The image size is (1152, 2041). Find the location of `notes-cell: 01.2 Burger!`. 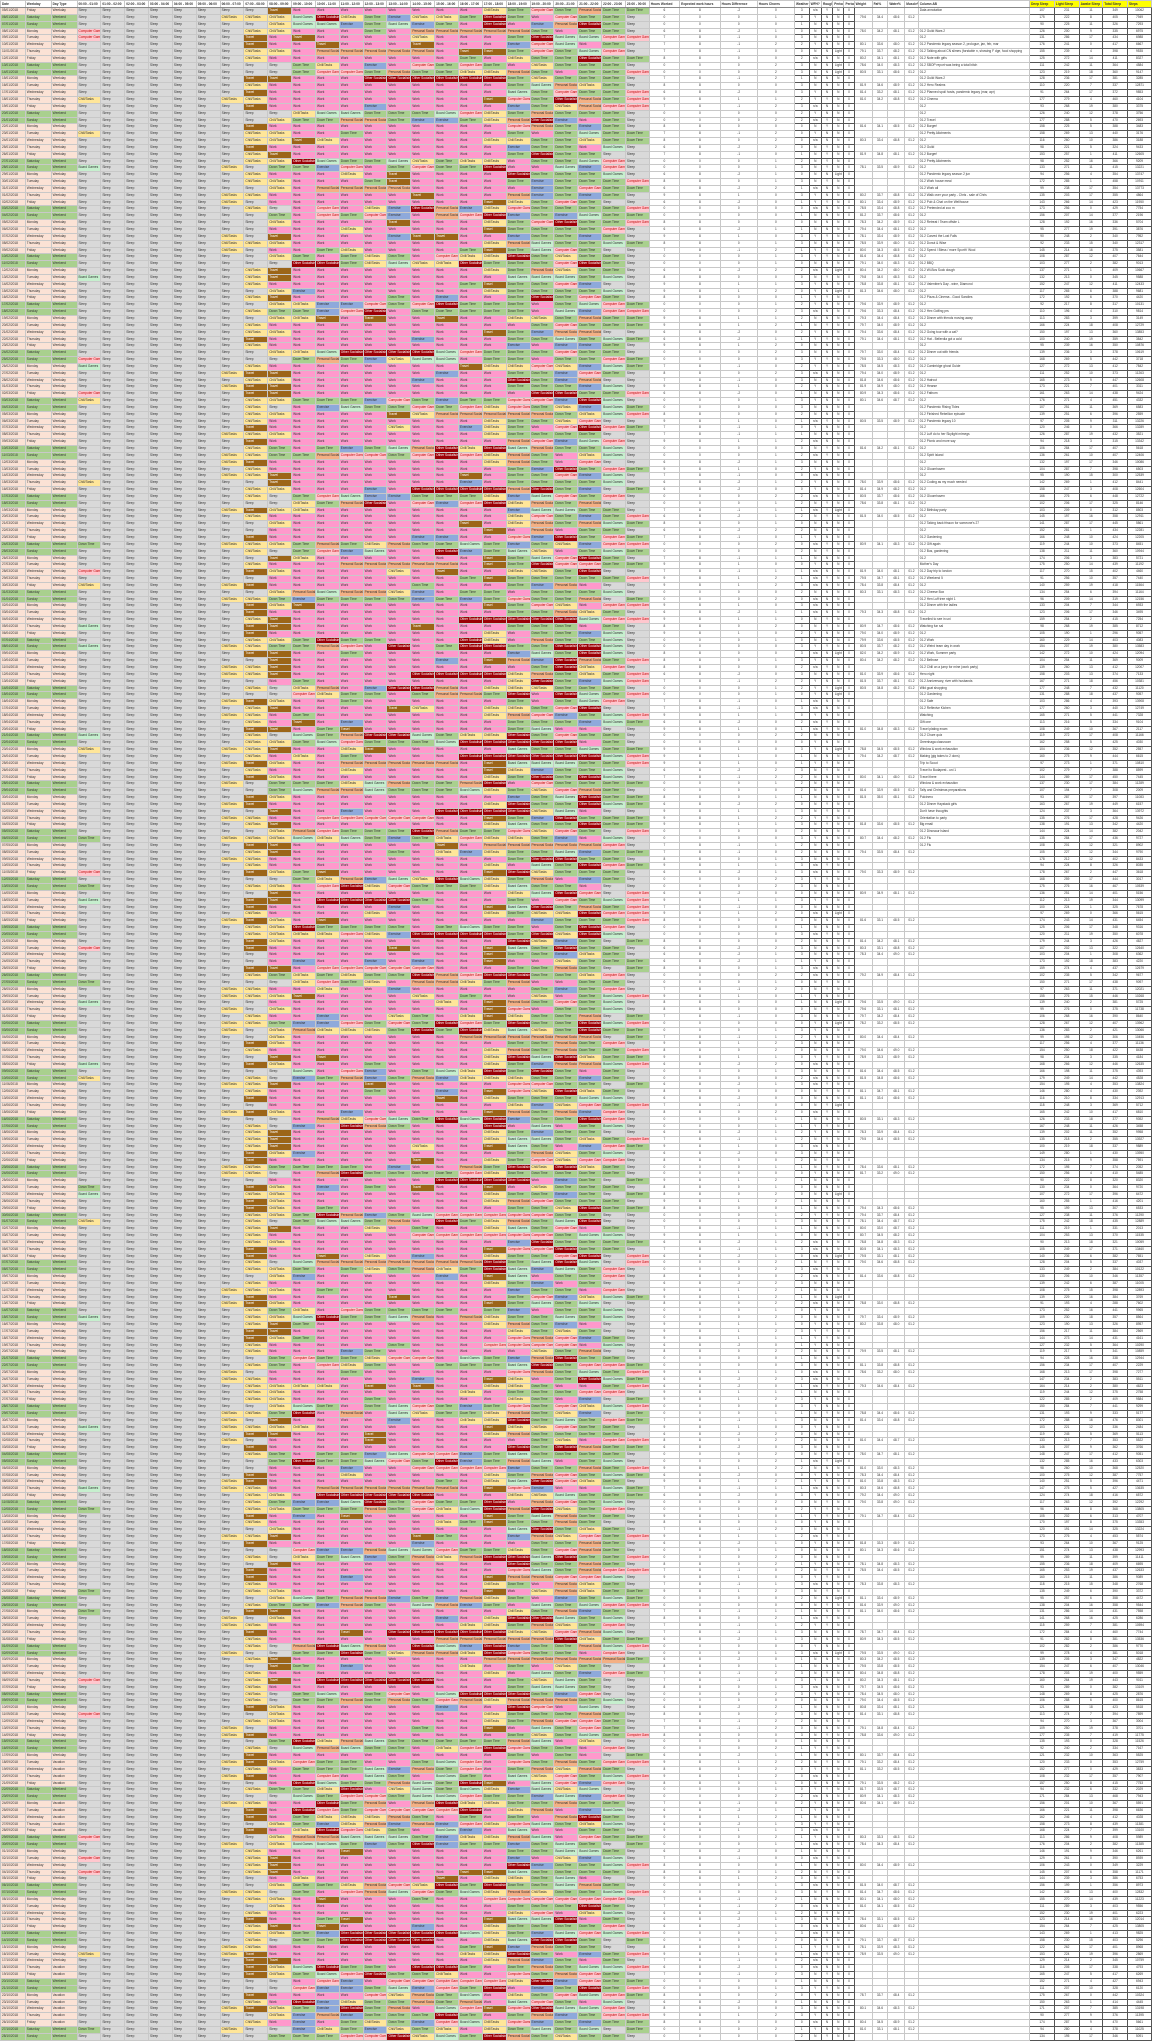

notes-cell: 01.2 Burger! is located at coordinates (974, 127).